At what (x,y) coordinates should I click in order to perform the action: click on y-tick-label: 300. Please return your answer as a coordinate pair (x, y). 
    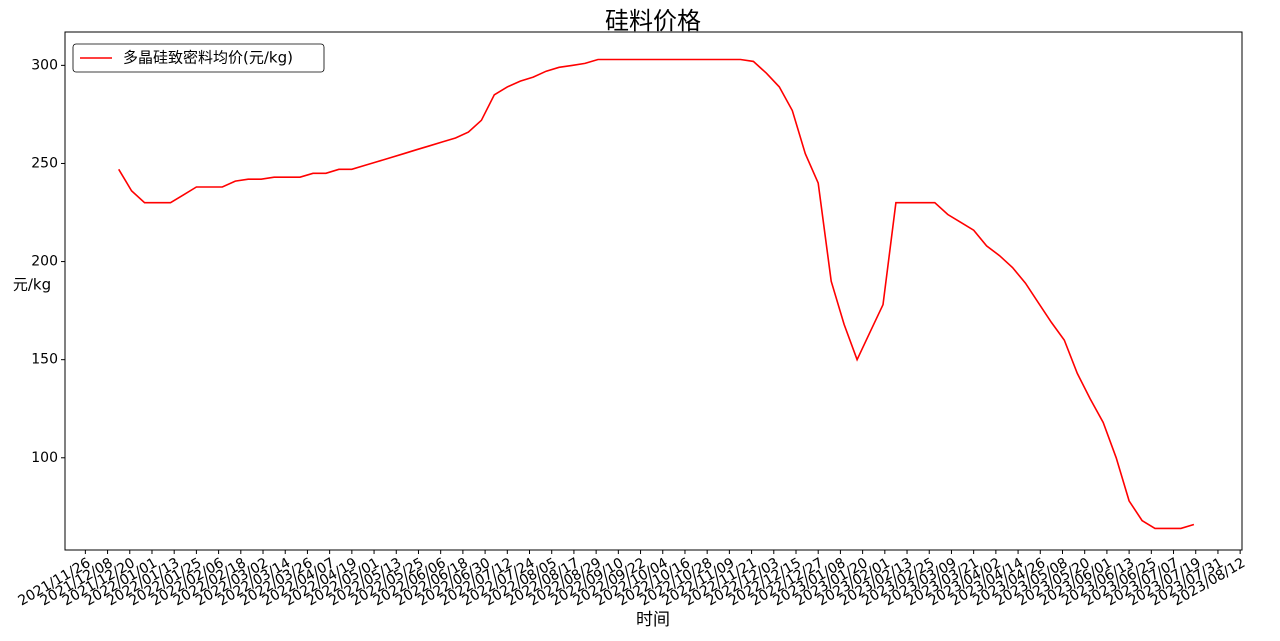
    Looking at the image, I should click on (44, 65).